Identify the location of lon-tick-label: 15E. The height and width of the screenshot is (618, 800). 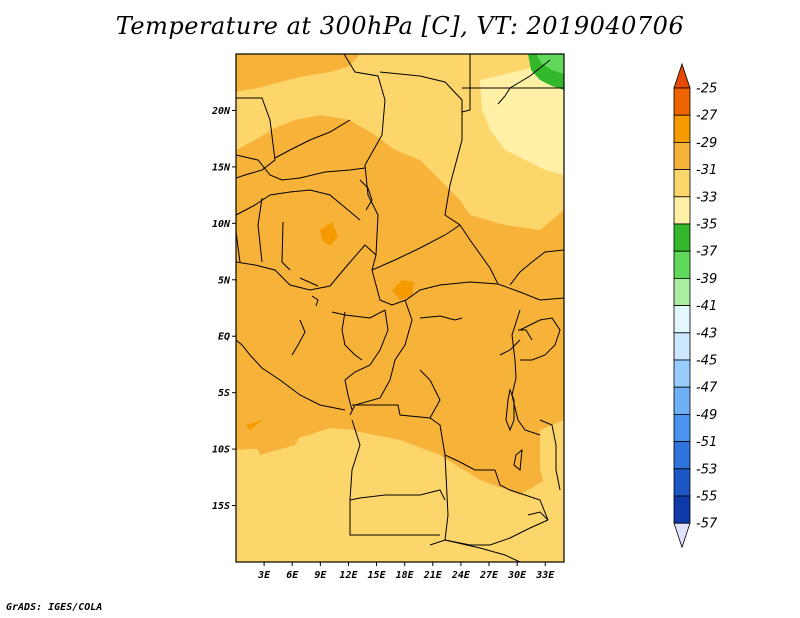
(377, 575).